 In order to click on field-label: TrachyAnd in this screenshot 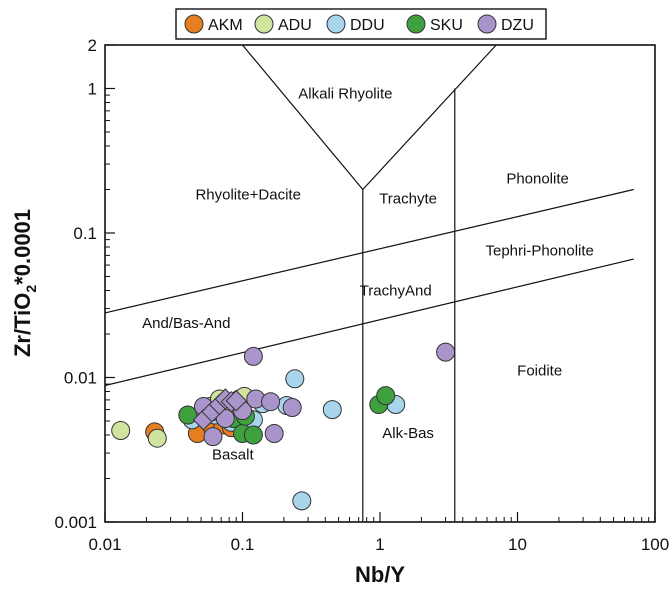, I will do `click(396, 290)`.